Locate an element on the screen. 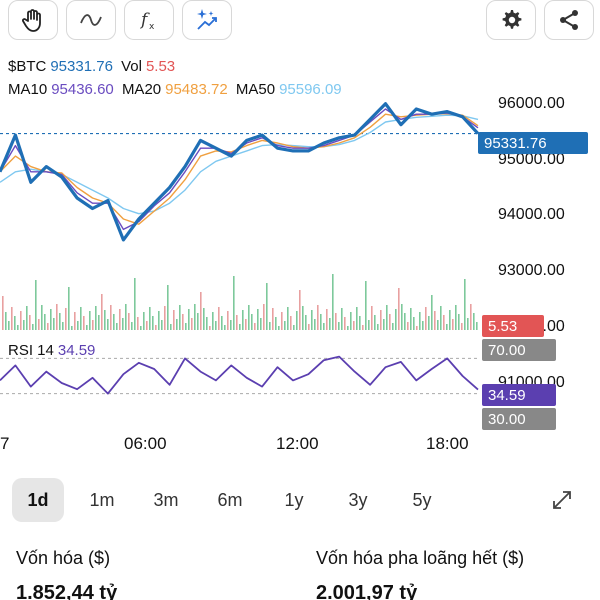 The height and width of the screenshot is (600, 600). legend-ma-row: MA10 95436.60 MA20 95483.72 MA50 95596.09 is located at coordinates (177, 89).